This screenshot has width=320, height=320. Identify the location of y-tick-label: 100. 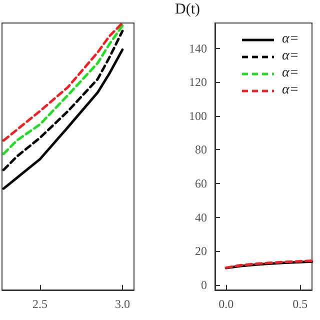
(198, 115).